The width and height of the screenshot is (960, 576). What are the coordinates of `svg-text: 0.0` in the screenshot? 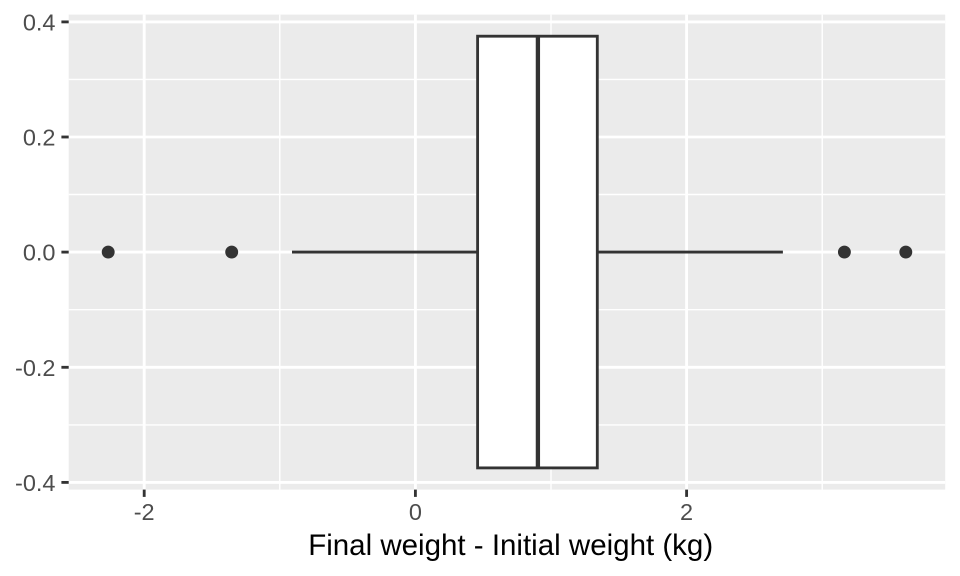 It's located at (39, 253).